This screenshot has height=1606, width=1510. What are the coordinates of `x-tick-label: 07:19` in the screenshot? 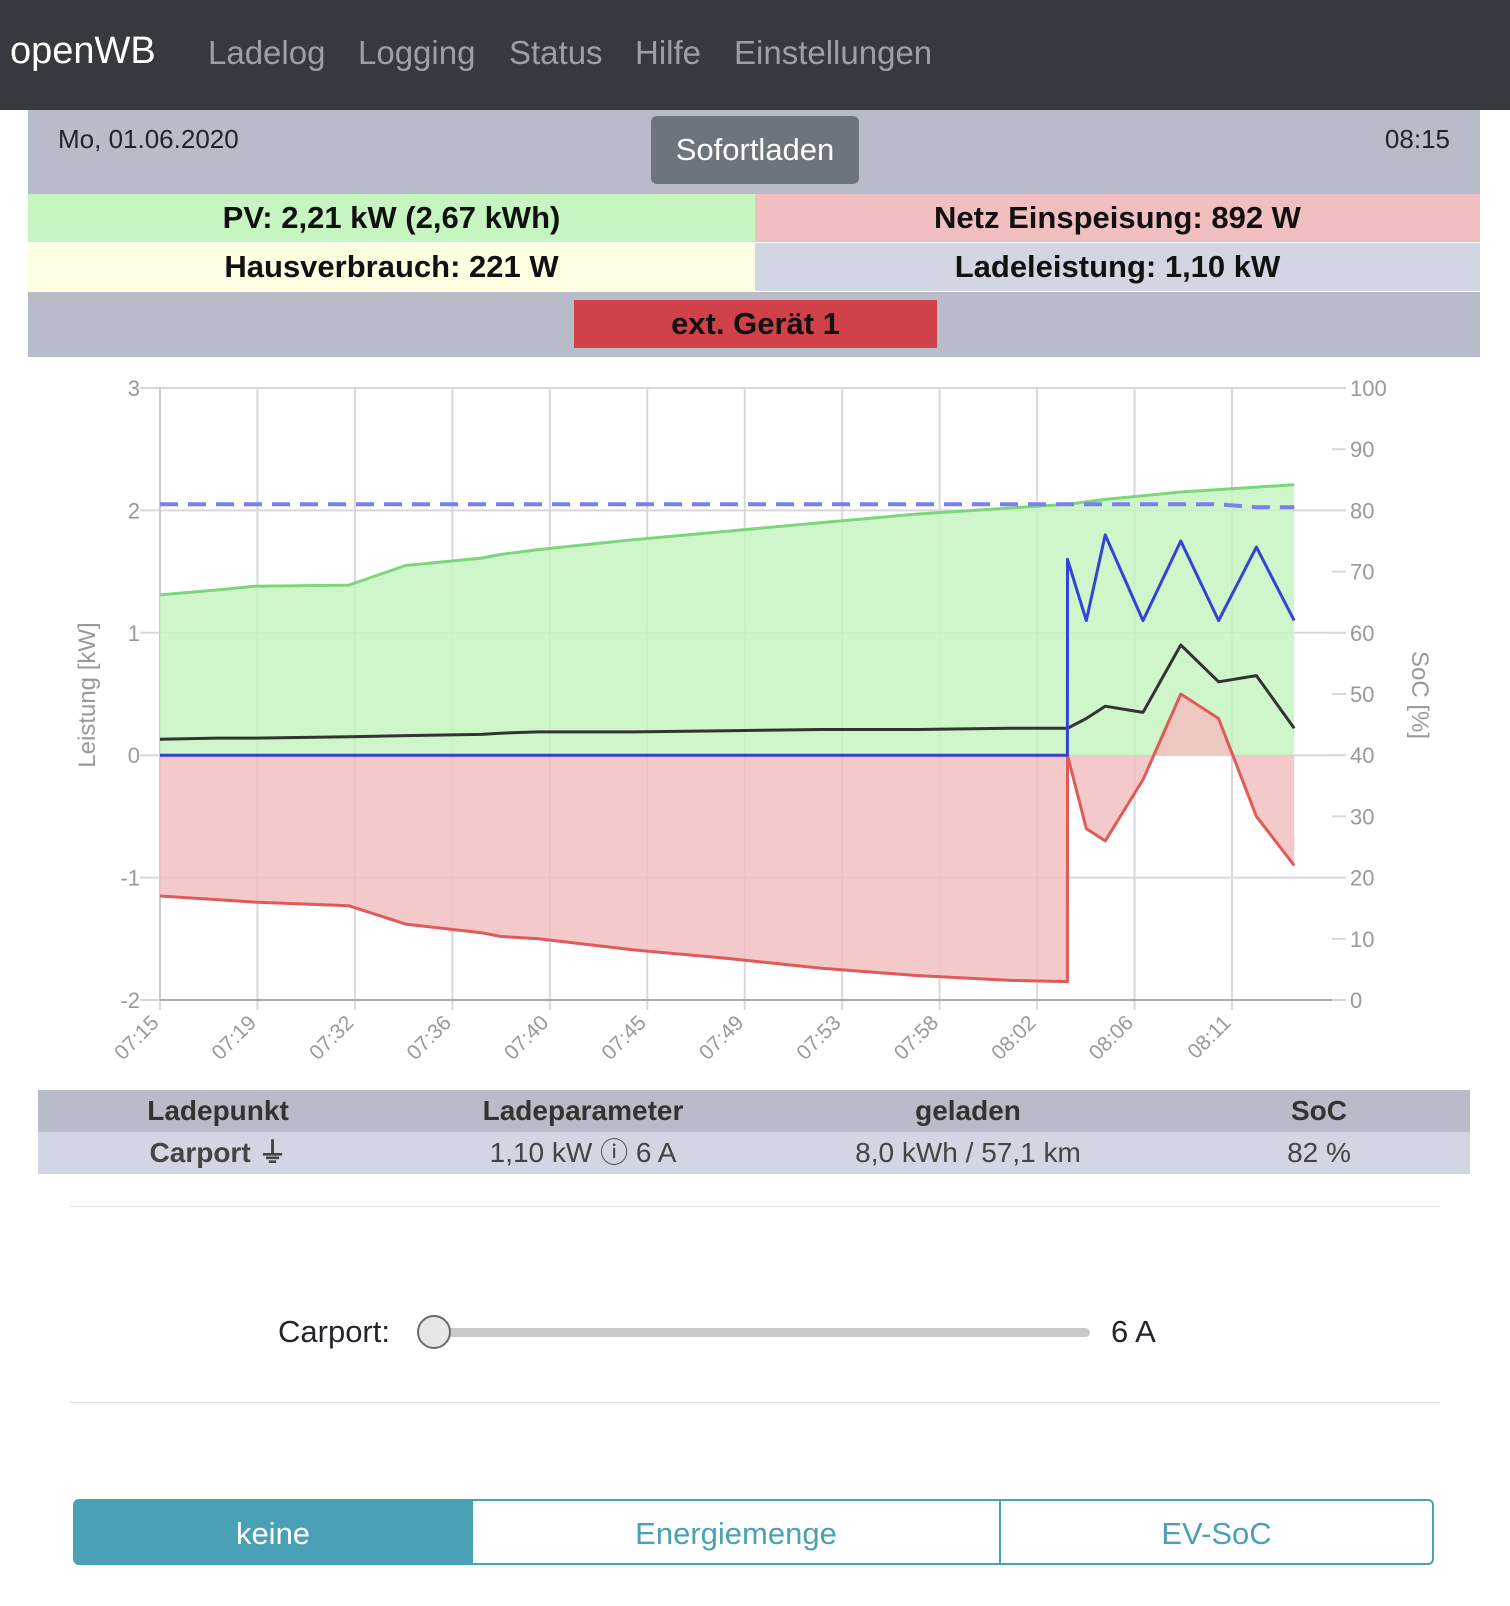 It's located at (234, 1037).